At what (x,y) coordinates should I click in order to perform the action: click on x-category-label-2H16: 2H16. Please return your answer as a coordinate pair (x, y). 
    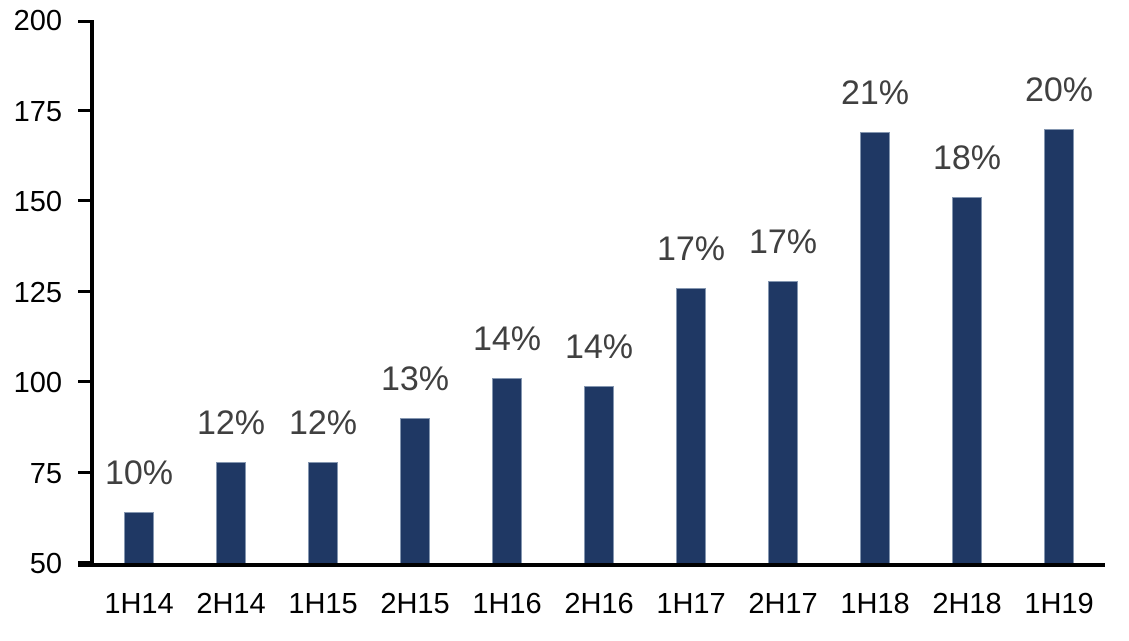
    Looking at the image, I should click on (599, 604).